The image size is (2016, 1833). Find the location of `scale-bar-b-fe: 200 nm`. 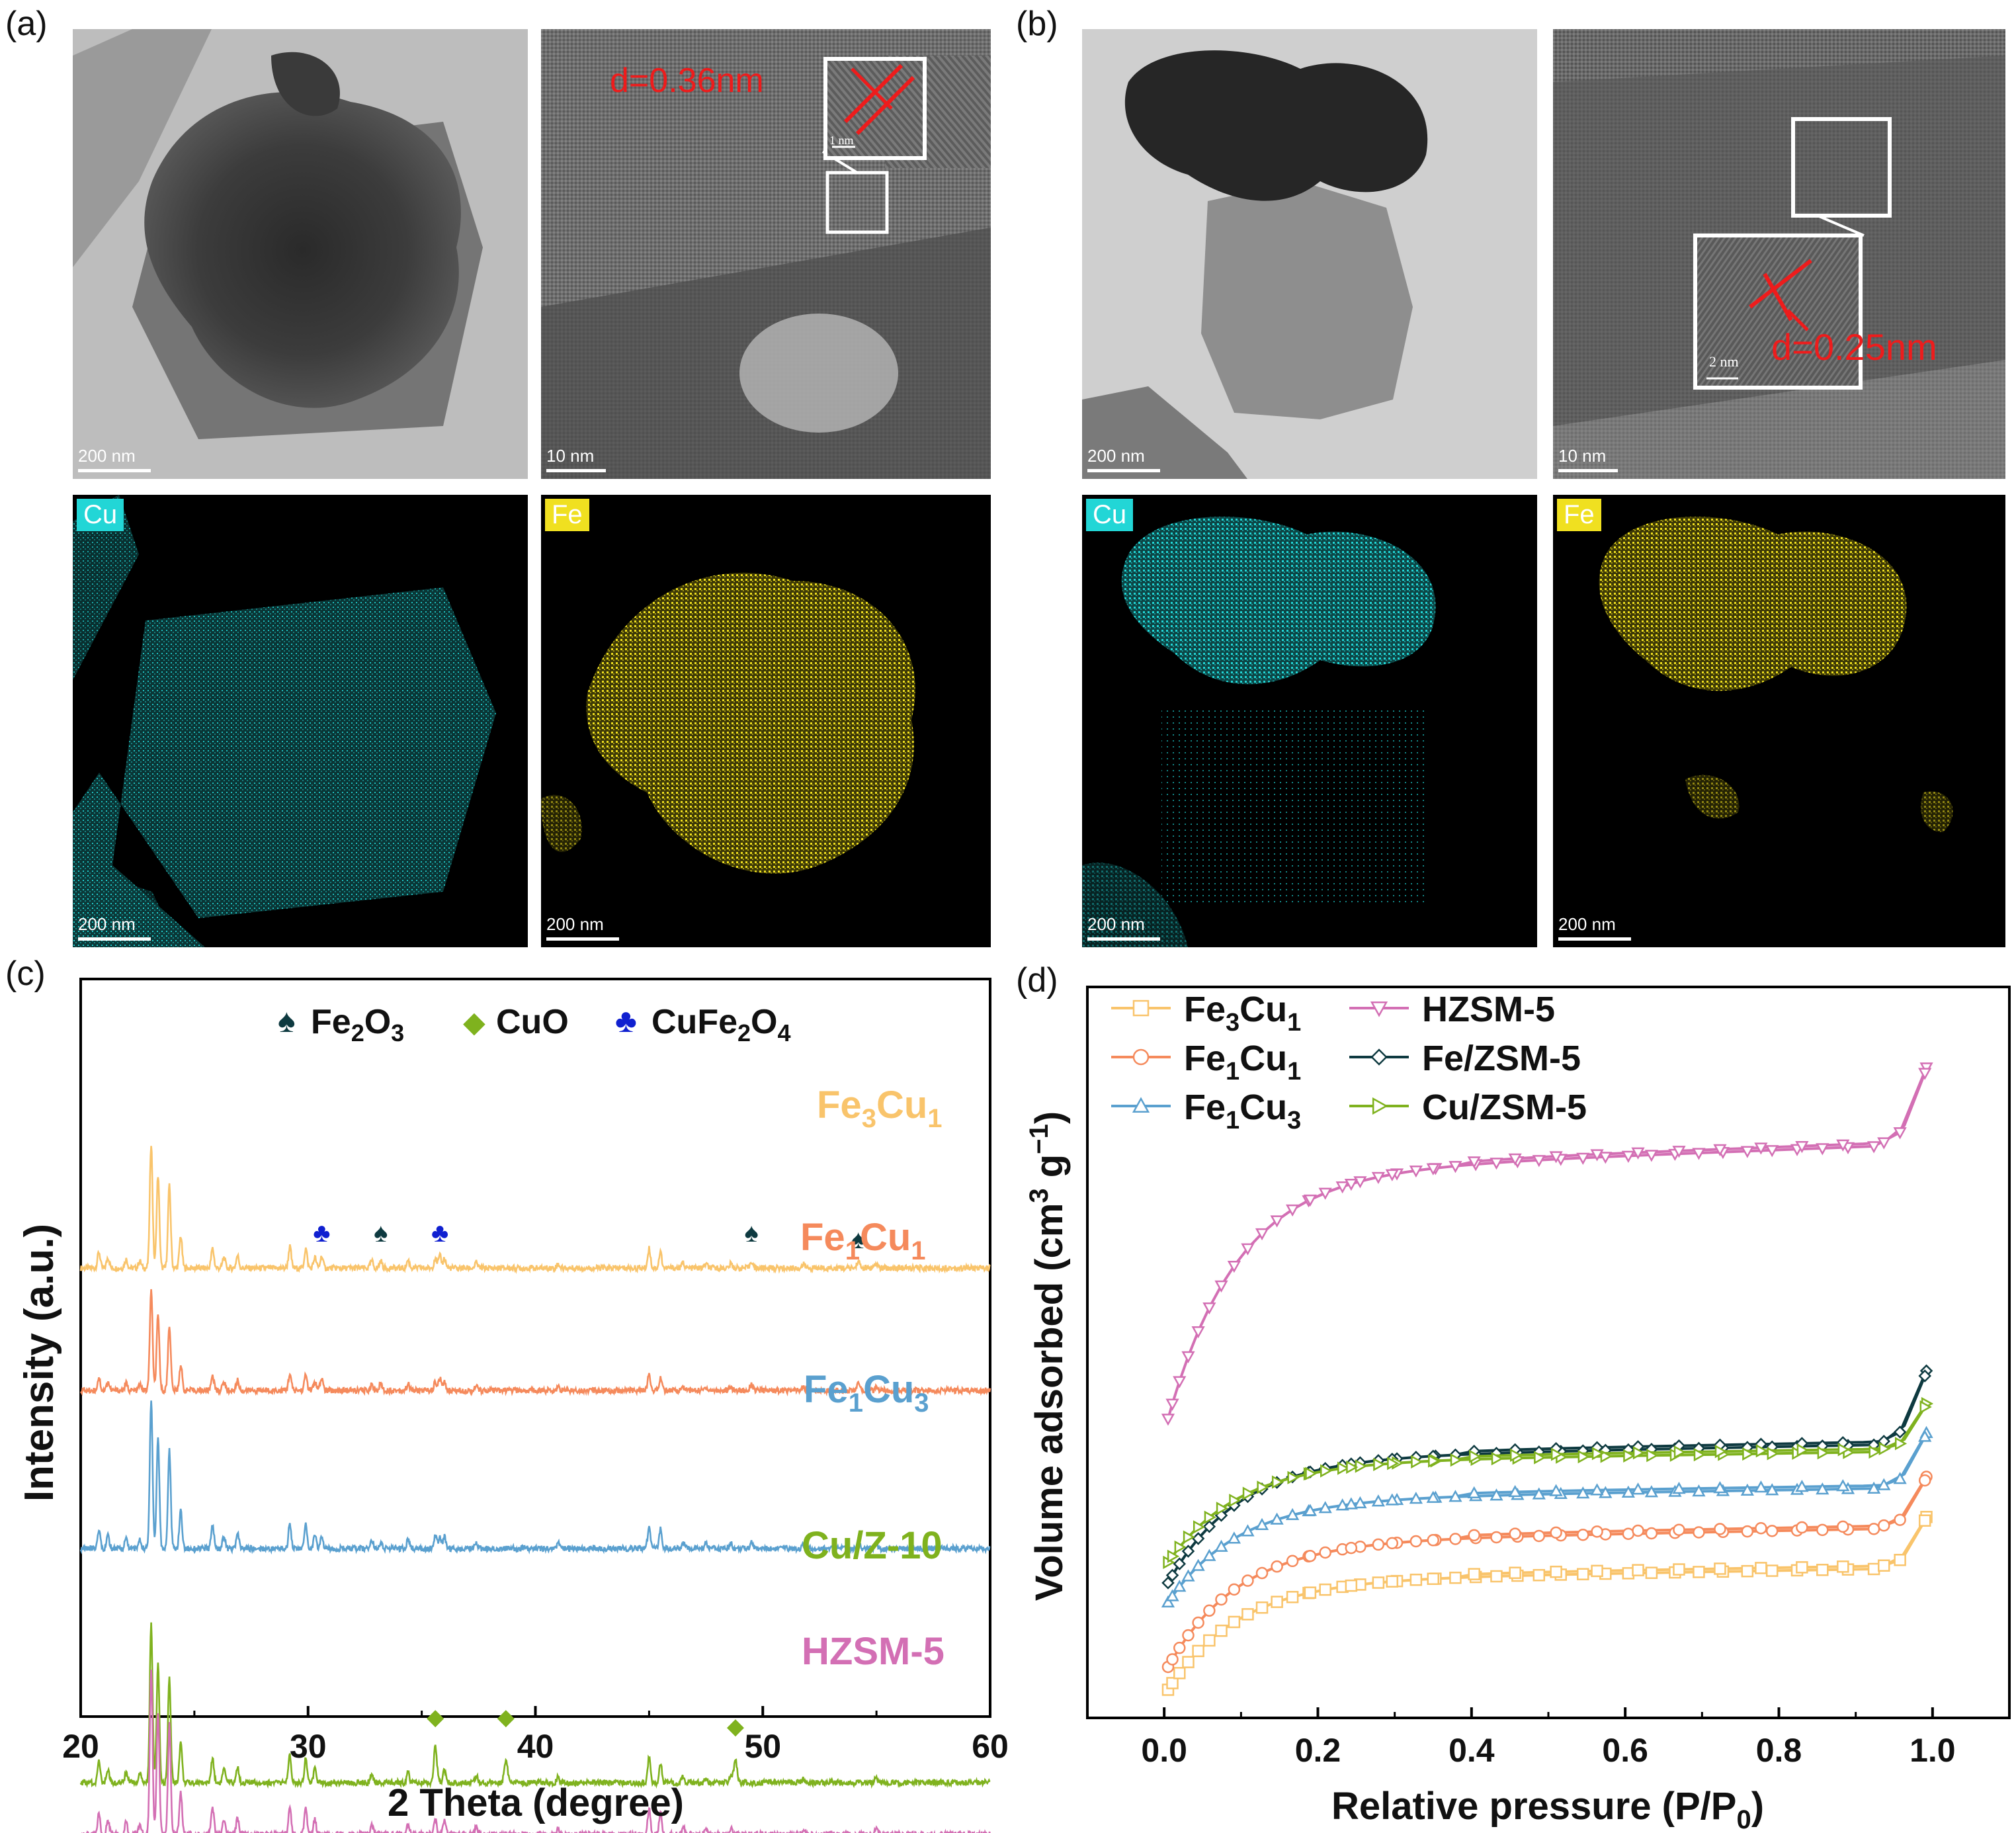

scale-bar-b-fe: 200 nm is located at coordinates (1594, 927).